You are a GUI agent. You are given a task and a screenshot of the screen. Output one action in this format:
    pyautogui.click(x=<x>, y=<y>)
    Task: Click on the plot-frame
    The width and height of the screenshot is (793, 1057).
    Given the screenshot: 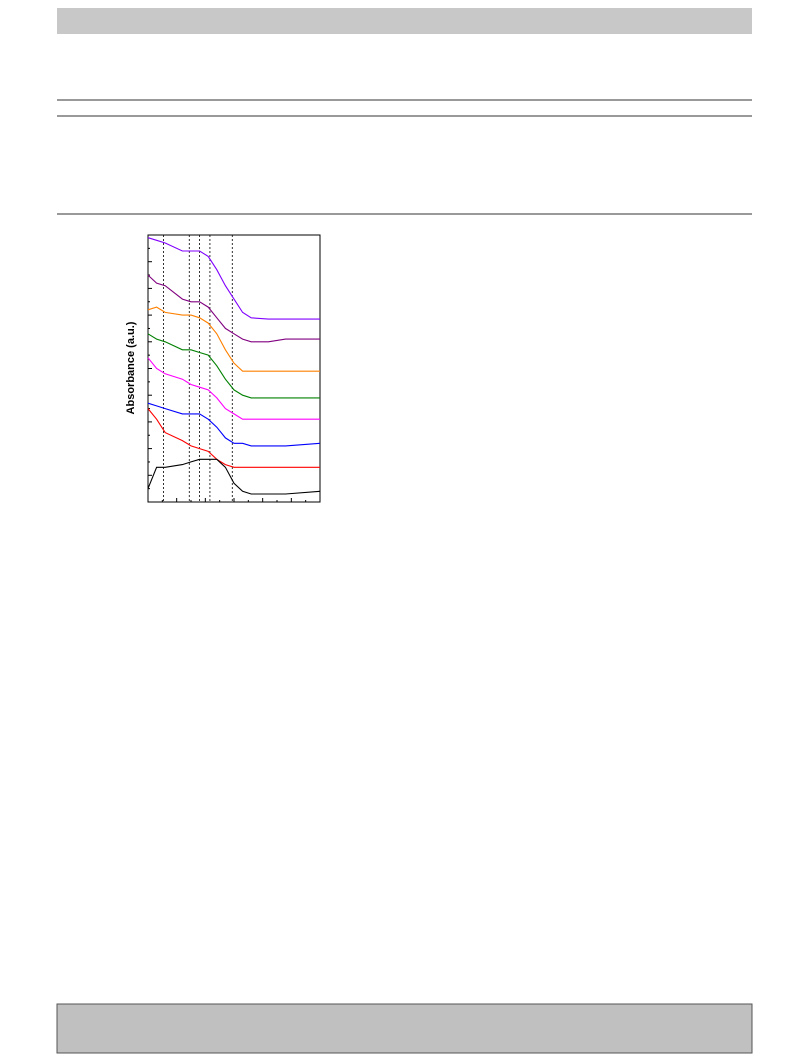 What is the action you would take?
    pyautogui.click(x=234, y=368)
    